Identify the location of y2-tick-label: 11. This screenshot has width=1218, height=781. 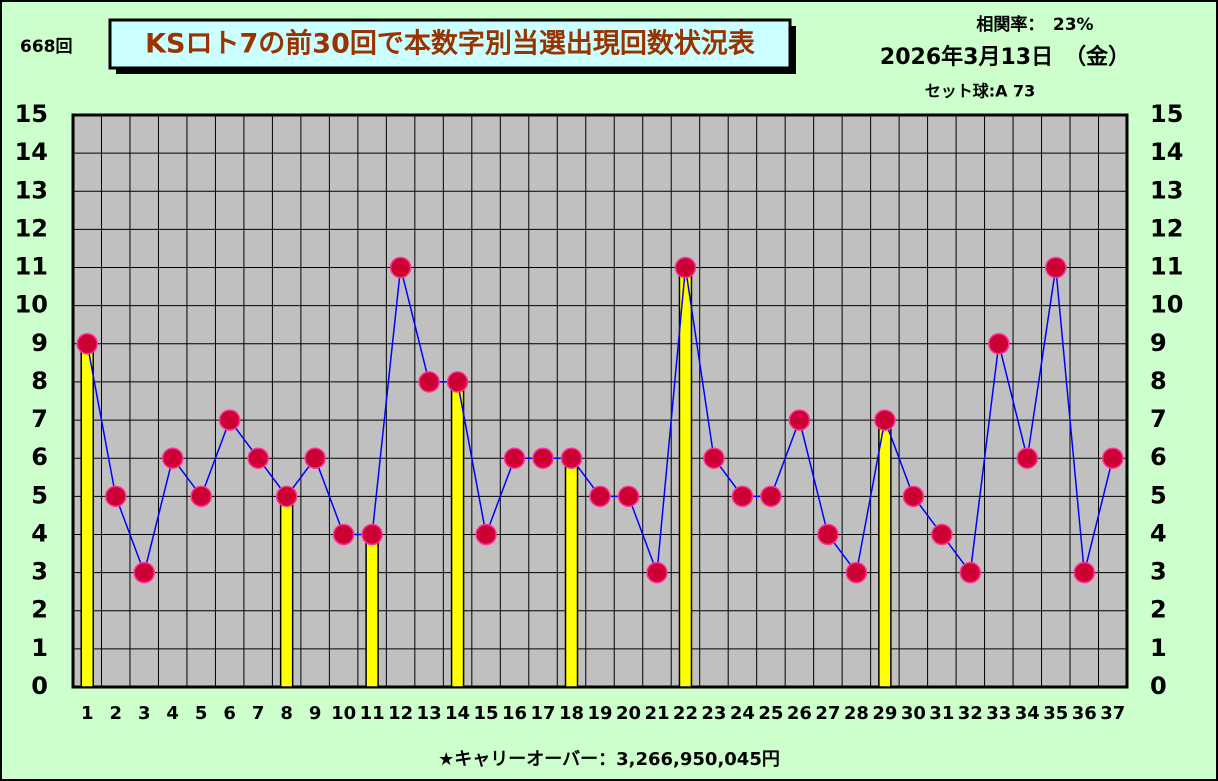
(1166, 267).